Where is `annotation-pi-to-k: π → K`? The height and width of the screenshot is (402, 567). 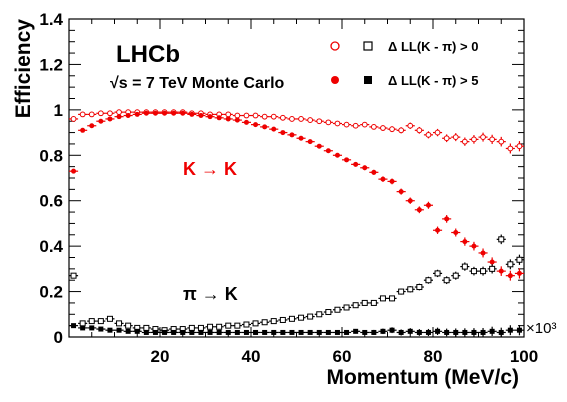 annotation-pi-to-k: π → K is located at coordinates (210, 294).